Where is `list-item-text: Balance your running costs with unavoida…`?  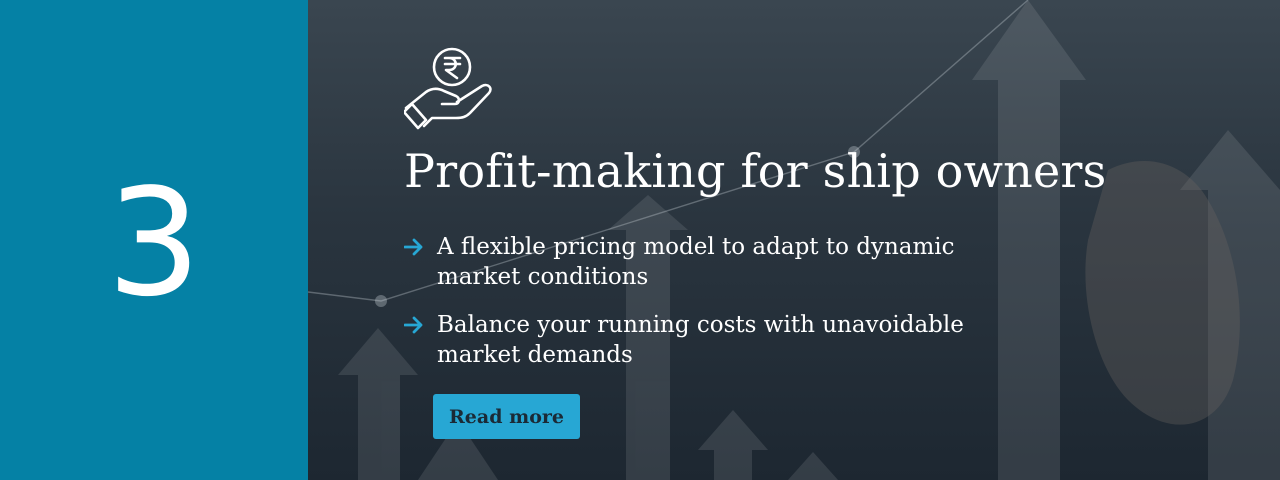 list-item-text: Balance your running costs with unavoida… is located at coordinates (700, 340).